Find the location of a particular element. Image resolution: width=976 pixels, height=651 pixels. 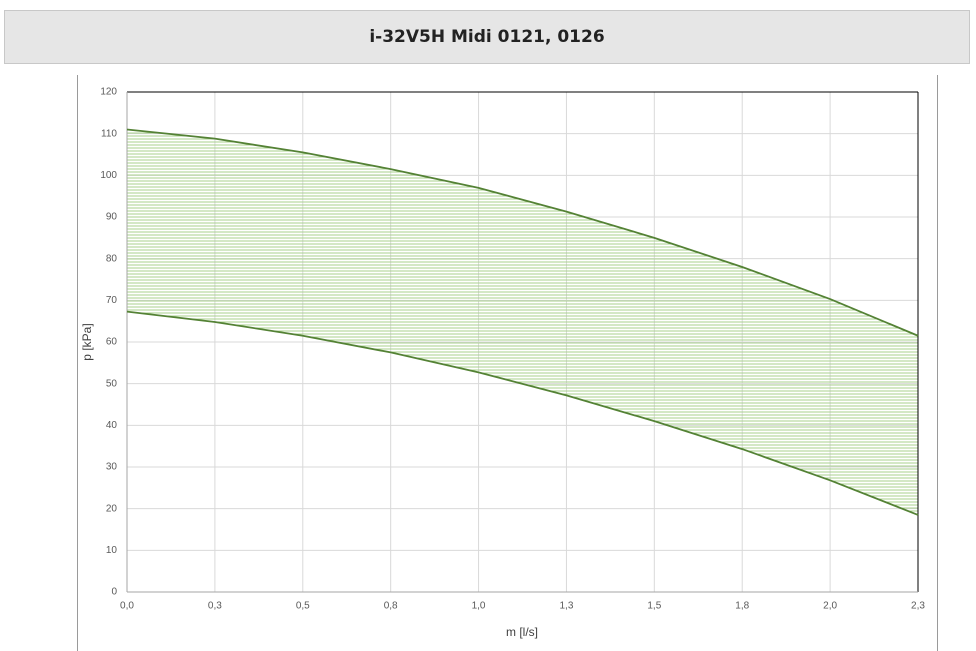

y-tick-label: 30 is located at coordinates (112, 467).